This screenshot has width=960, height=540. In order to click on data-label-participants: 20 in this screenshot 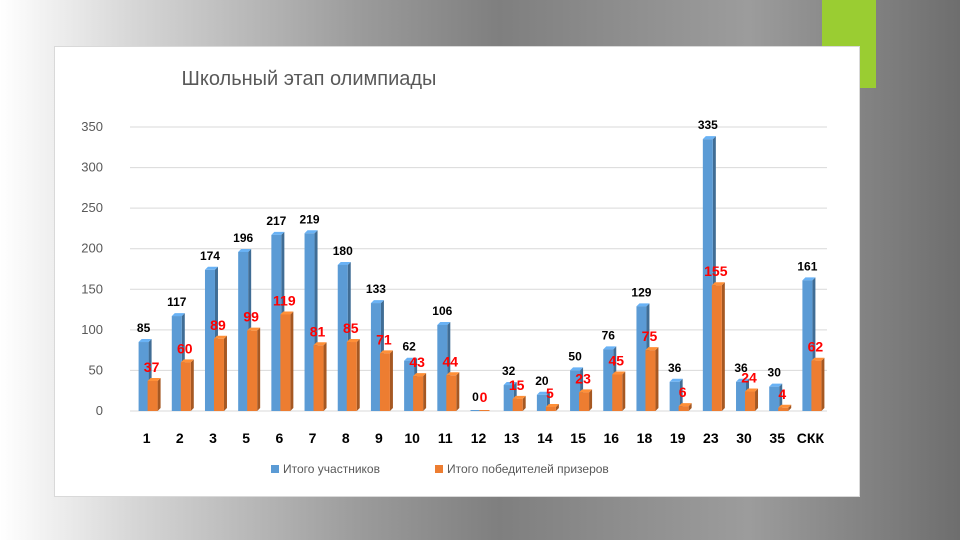, I will do `click(542, 381)`.